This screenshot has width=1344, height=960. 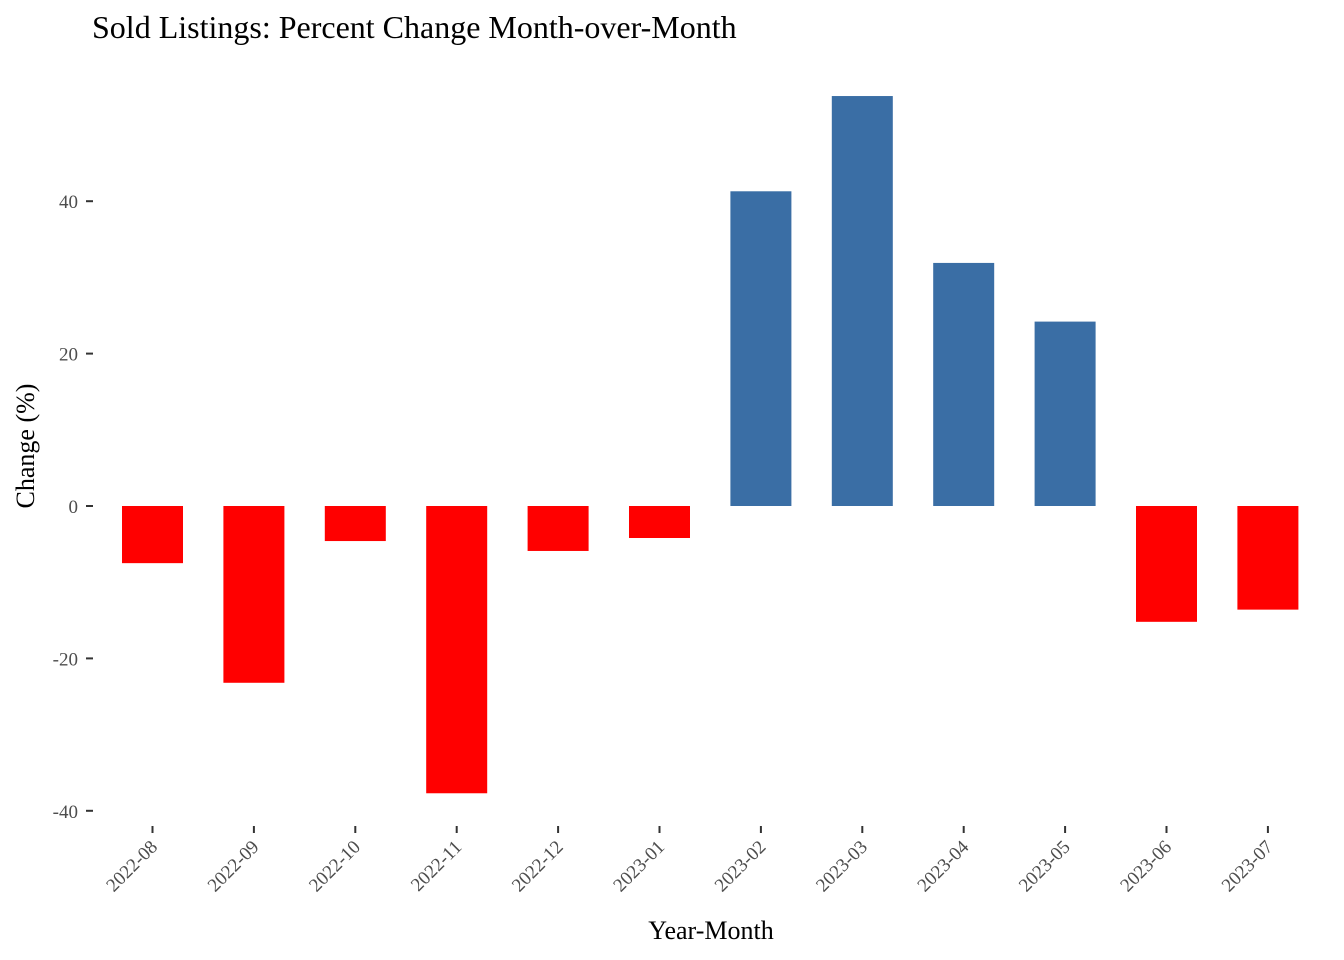 I want to click on x-tick-label: 2022-09, so click(x=234, y=867).